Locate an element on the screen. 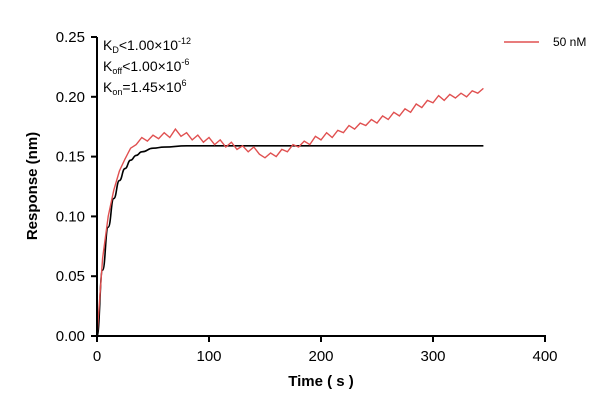  x-tick-label: 300 is located at coordinates (432, 356).